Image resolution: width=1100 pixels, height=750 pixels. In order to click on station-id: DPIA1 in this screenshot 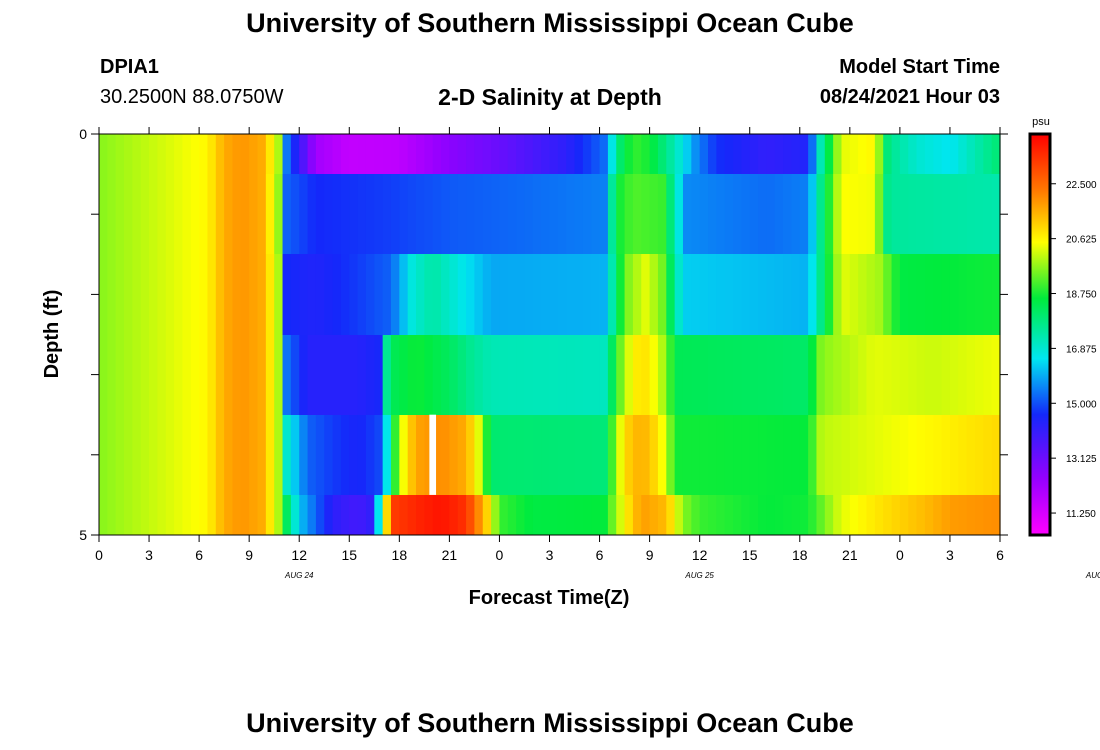, I will do `click(129, 67)`.